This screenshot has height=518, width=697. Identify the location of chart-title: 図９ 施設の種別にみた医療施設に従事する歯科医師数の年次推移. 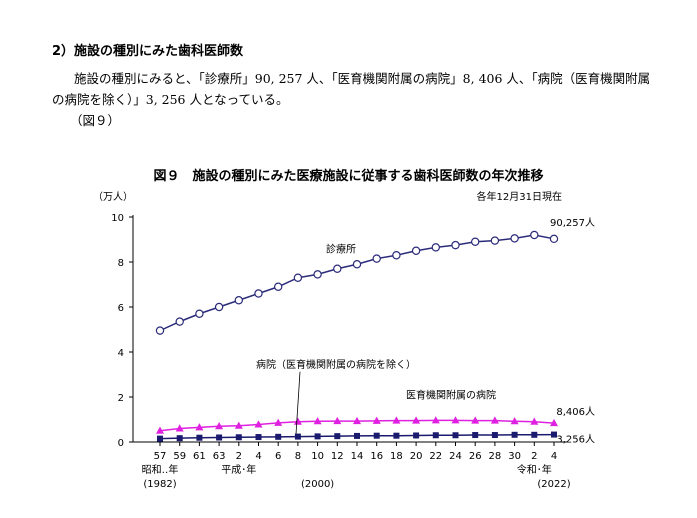
(348, 176).